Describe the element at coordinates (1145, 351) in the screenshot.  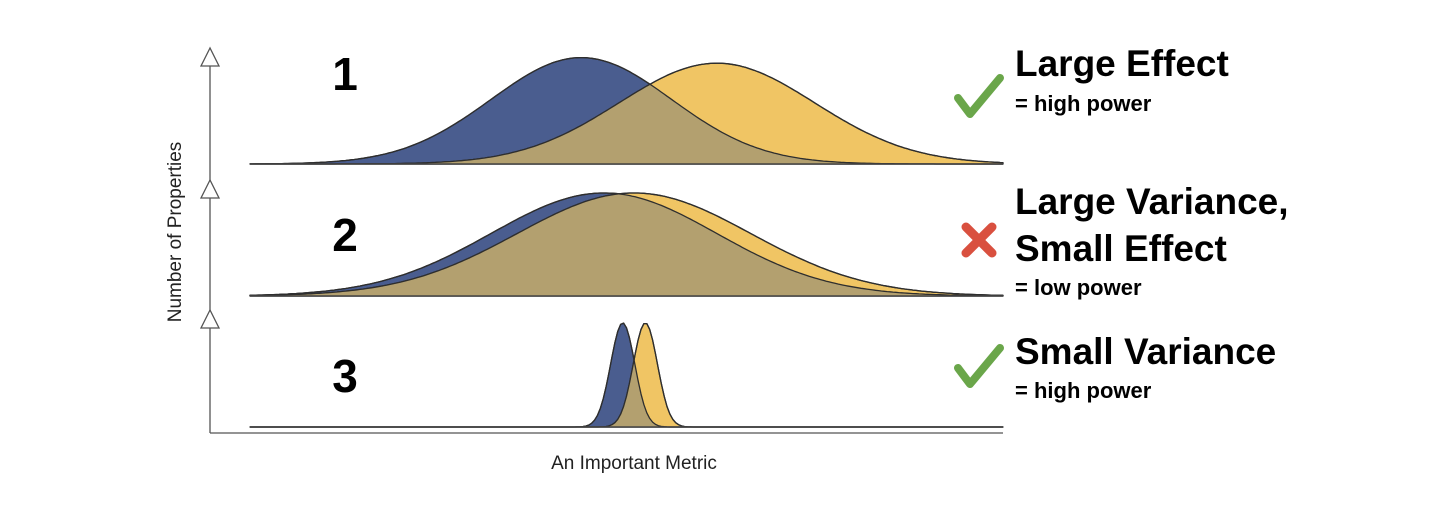
I see `panel-headline: Small Variance` at that location.